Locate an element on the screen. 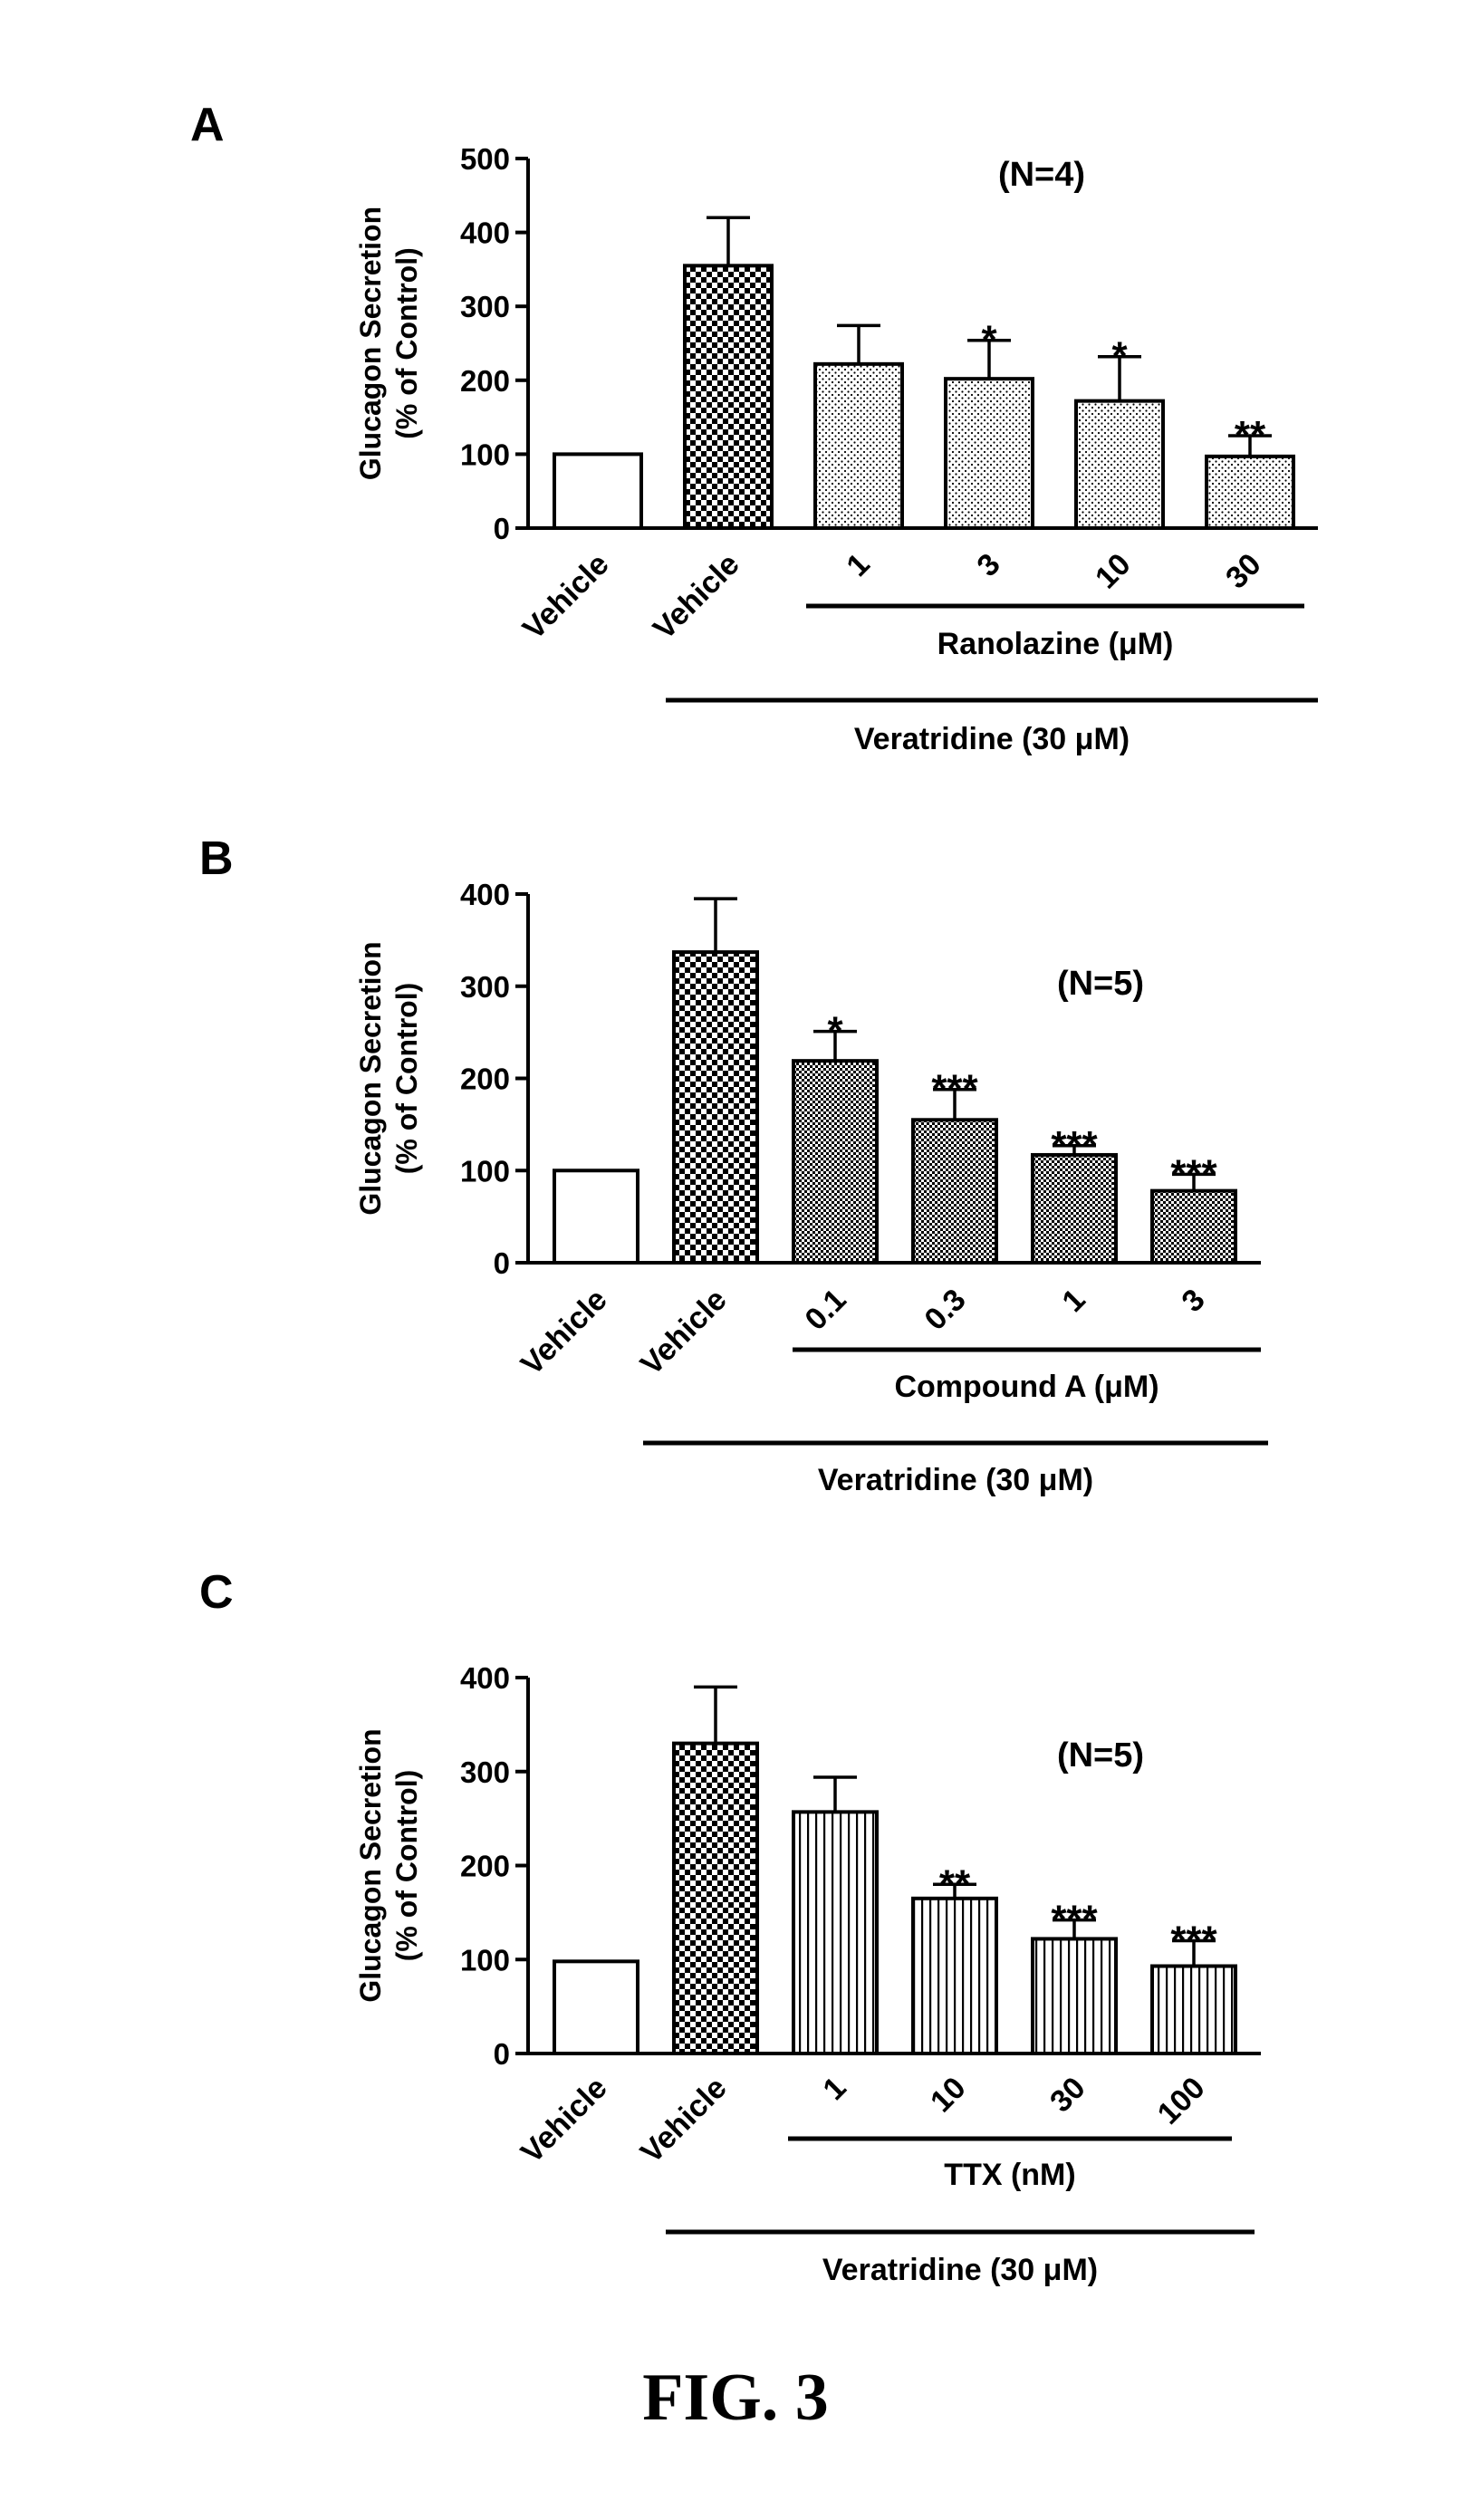 The width and height of the screenshot is (1471, 2520). panel-label: A is located at coordinates (207, 125).